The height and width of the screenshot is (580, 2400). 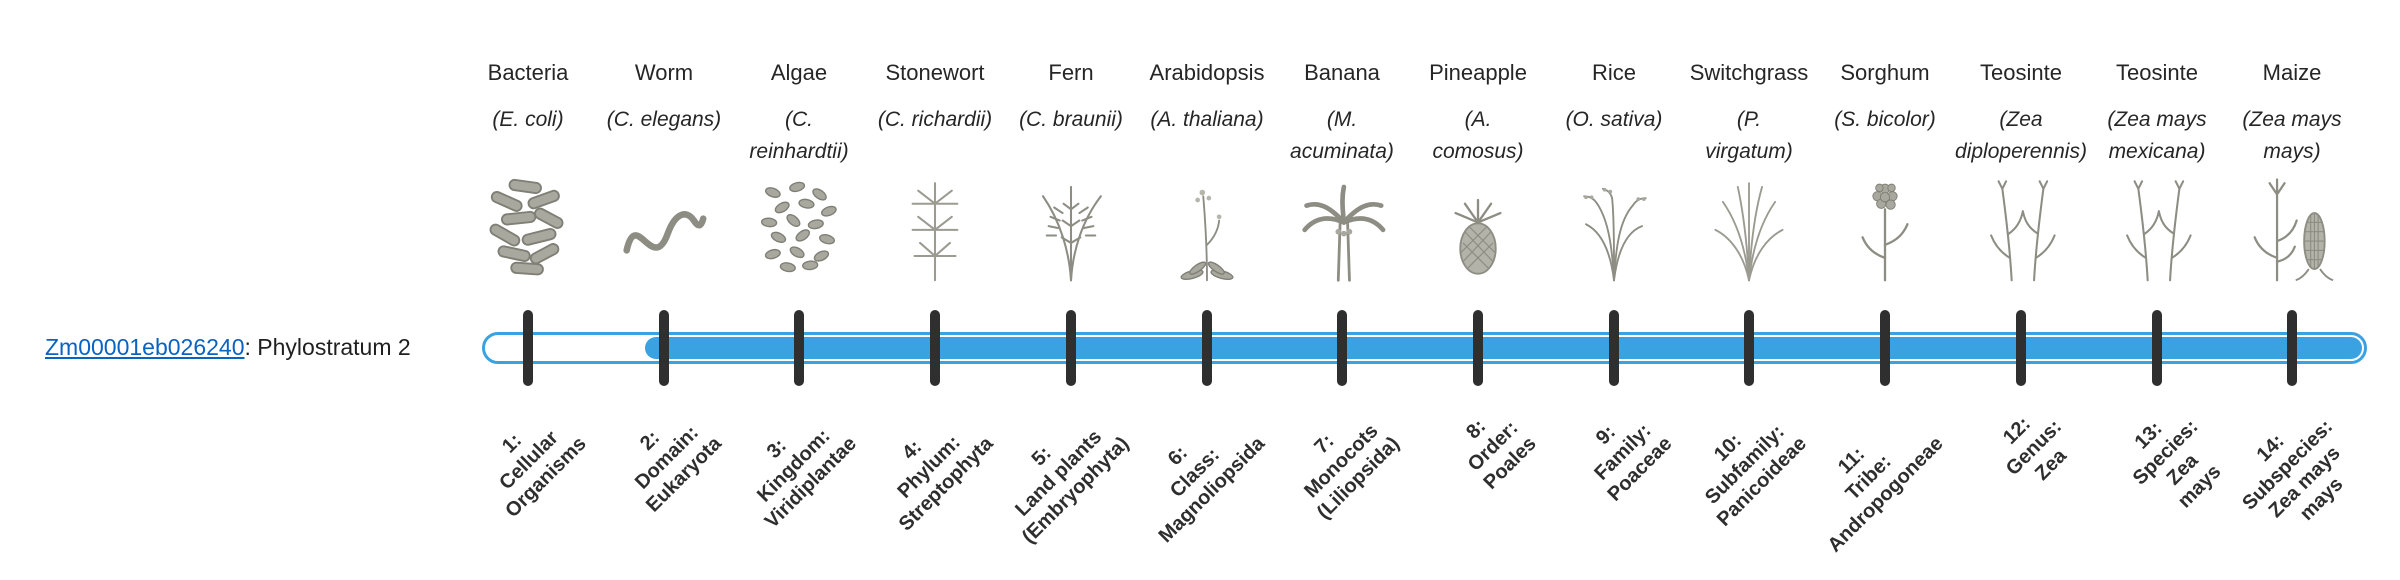 I want to click on phylostratum-label: 11: Tribe: Andropogoneae, so click(x=1885, y=494).